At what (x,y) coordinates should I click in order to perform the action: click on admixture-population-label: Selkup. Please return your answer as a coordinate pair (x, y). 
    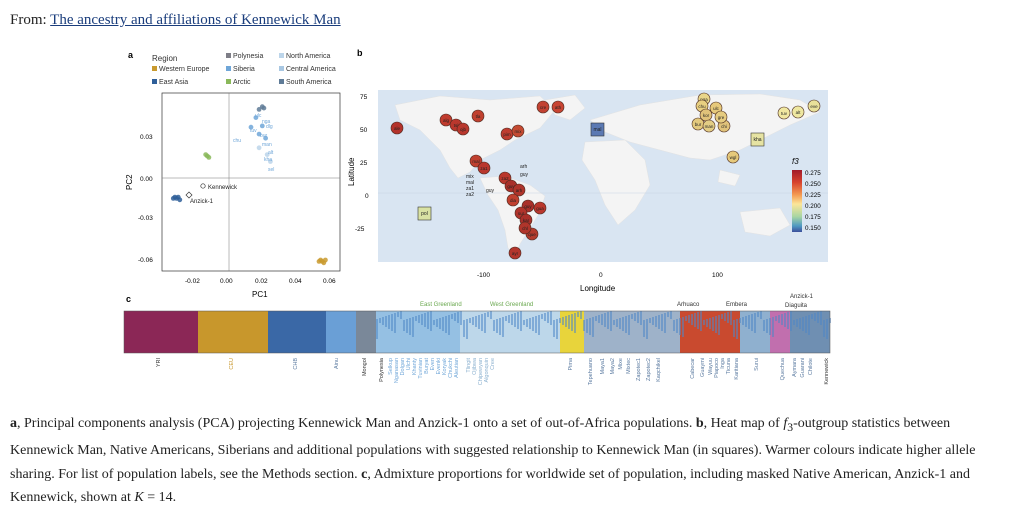
    Looking at the image, I should click on (391, 366).